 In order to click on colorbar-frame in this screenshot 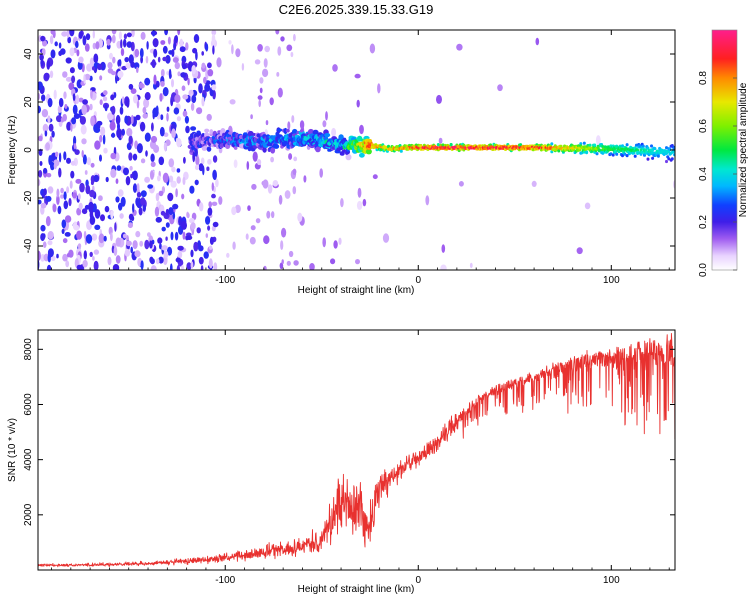, I will do `click(724, 150)`.